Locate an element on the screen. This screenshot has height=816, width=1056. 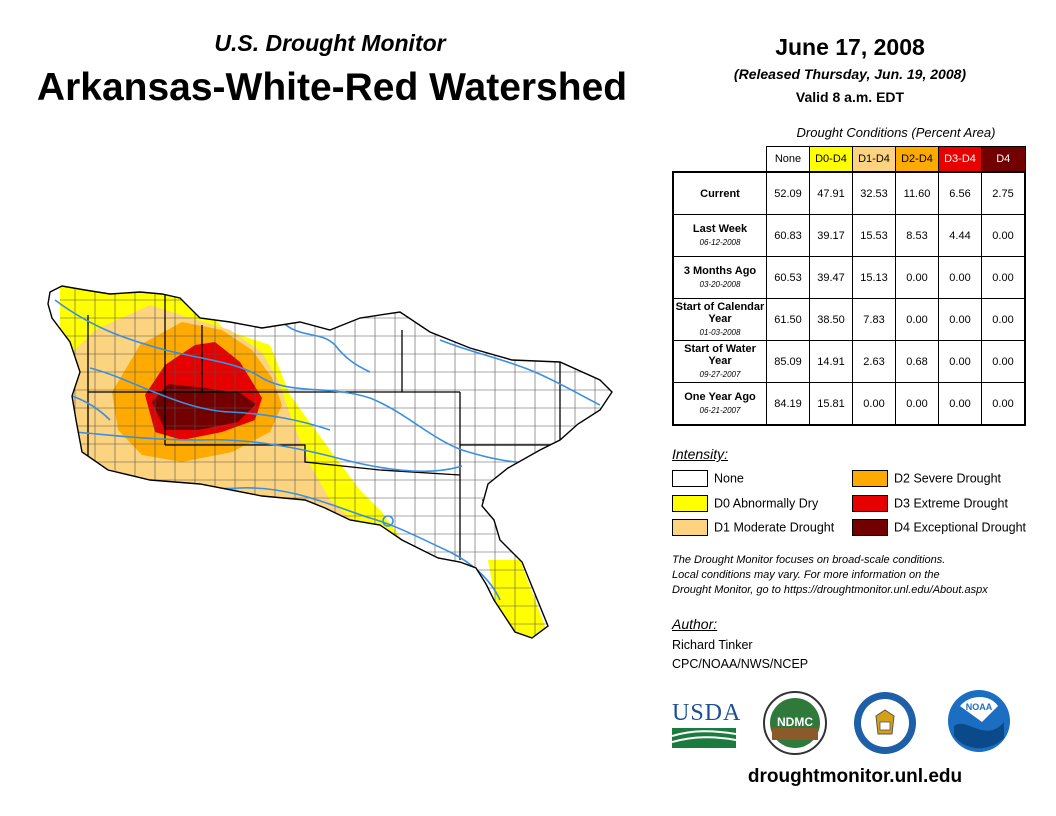
table-cell: 6.56 is located at coordinates (960, 193).